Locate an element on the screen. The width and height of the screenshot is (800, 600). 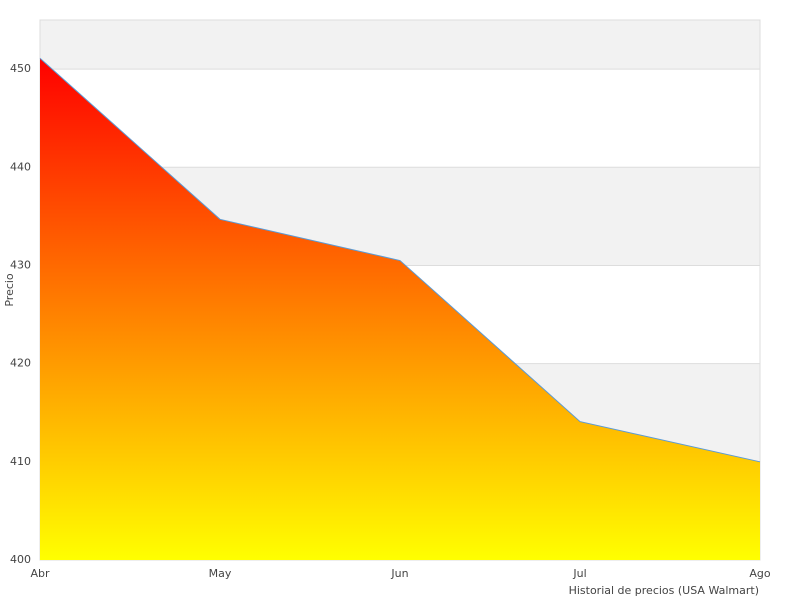
x-axis-label: Historial de precios (USA Walmart) is located at coordinates (664, 590).